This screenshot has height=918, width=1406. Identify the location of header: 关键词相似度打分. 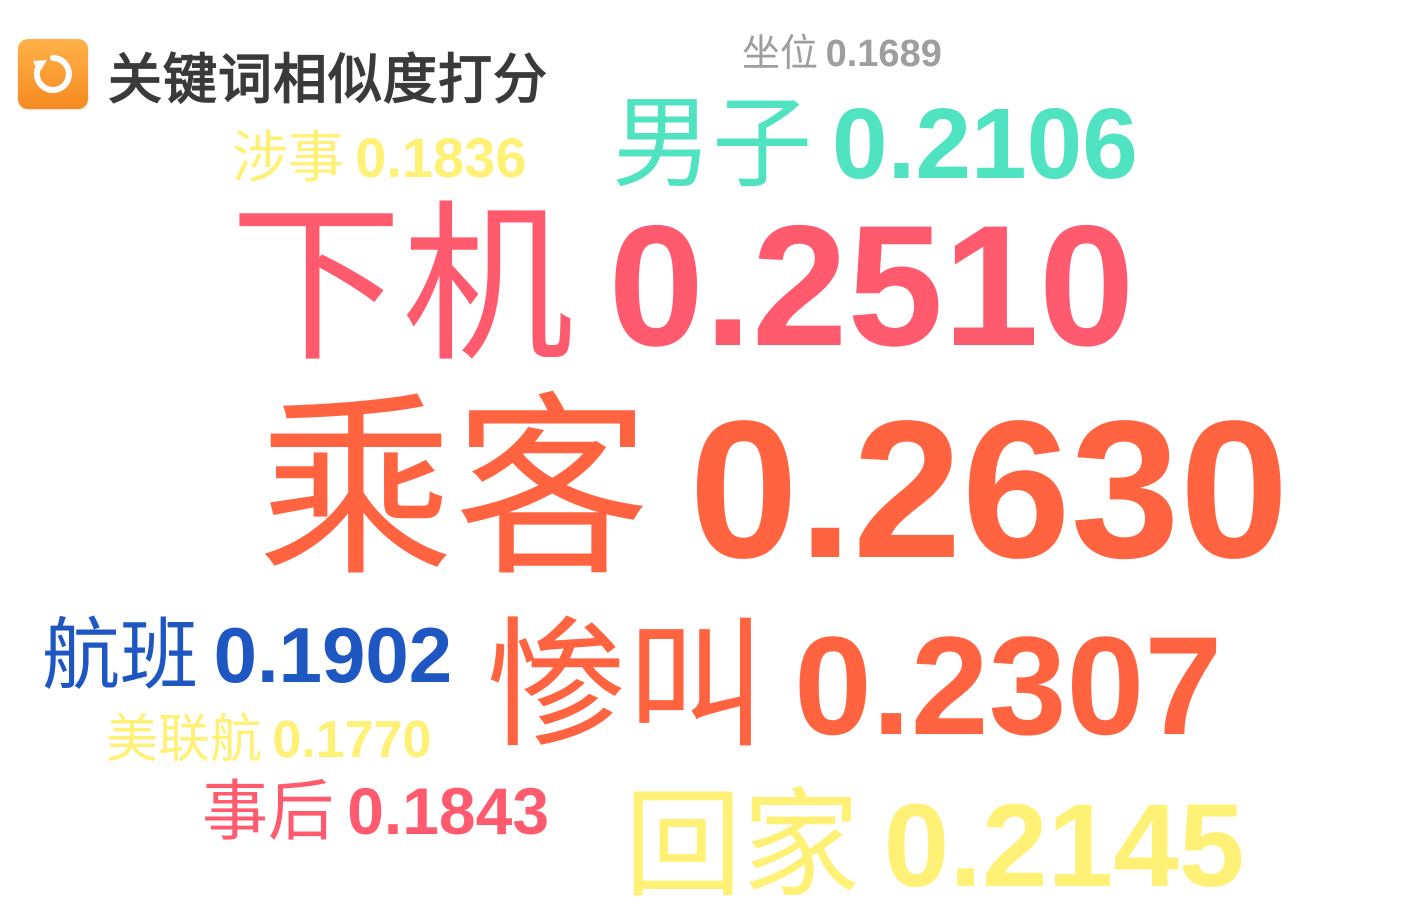
(283, 74).